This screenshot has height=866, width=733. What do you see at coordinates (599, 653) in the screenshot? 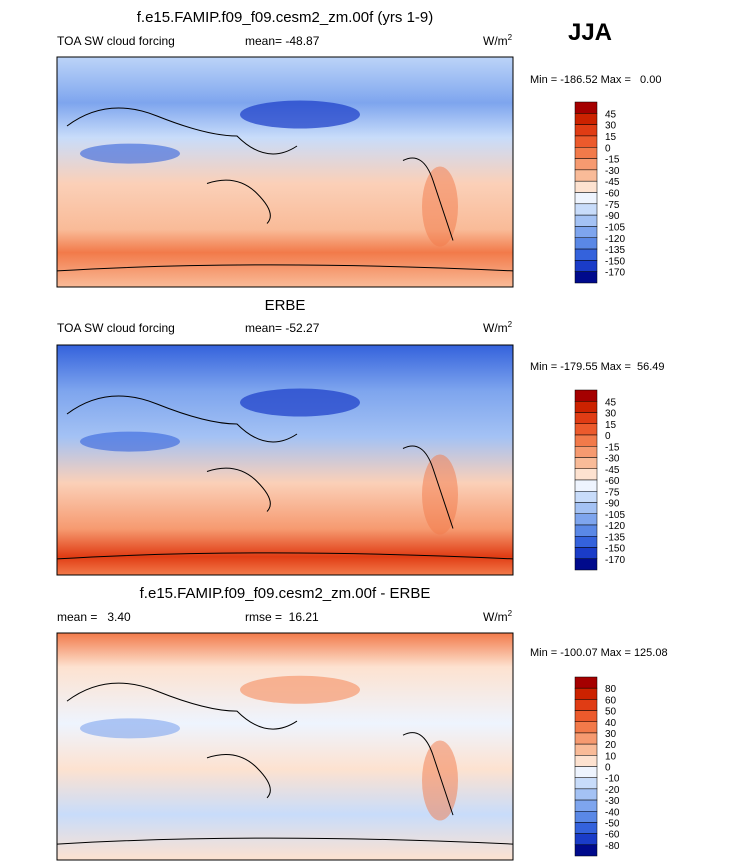
I see `range-label: Min = -100.07 Max = 125.08` at bounding box center [599, 653].